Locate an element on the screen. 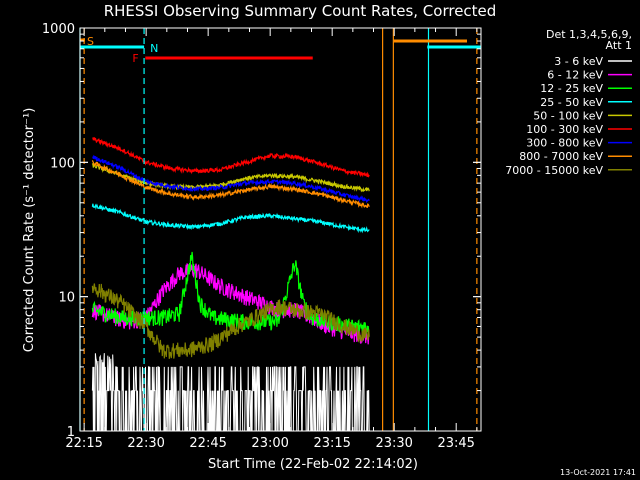 This screenshot has height=480, width=640. footer-date: 13-Oct-2021 17:41 is located at coordinates (598, 472).